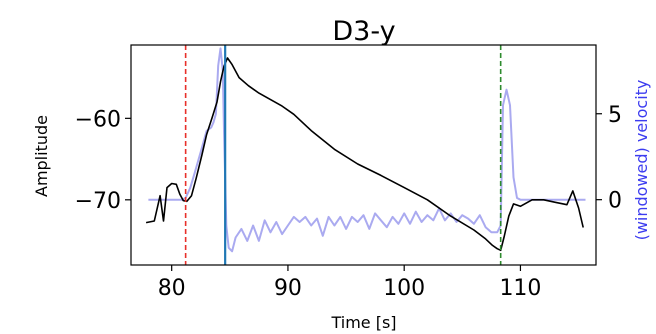 Image resolution: width=656 pixels, height=334 pixels. I want to click on y-tick-label: −60, so click(98, 119).